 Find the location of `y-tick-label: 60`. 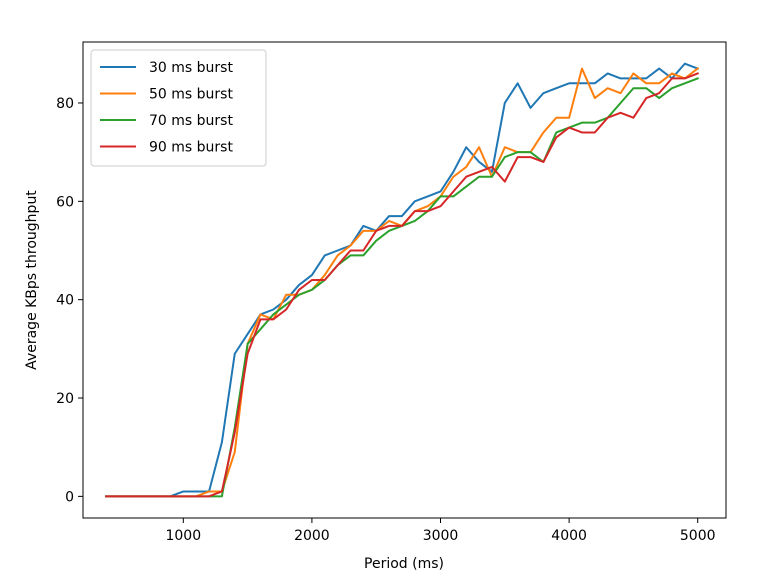

y-tick-label: 60 is located at coordinates (65, 202).